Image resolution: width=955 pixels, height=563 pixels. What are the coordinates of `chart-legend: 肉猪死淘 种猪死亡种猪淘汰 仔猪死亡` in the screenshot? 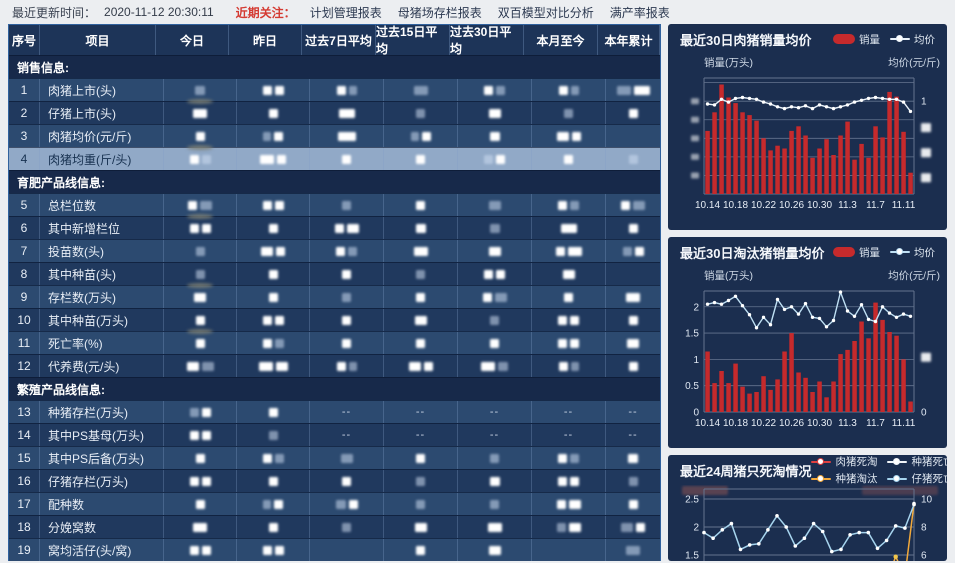 It's located at (879, 470).